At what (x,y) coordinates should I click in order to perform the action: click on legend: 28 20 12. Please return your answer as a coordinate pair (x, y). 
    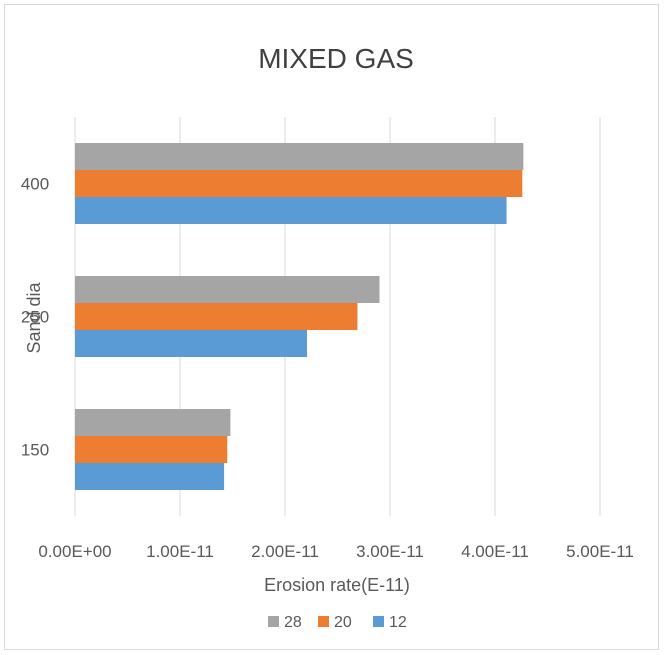
    Looking at the image, I should click on (337, 622).